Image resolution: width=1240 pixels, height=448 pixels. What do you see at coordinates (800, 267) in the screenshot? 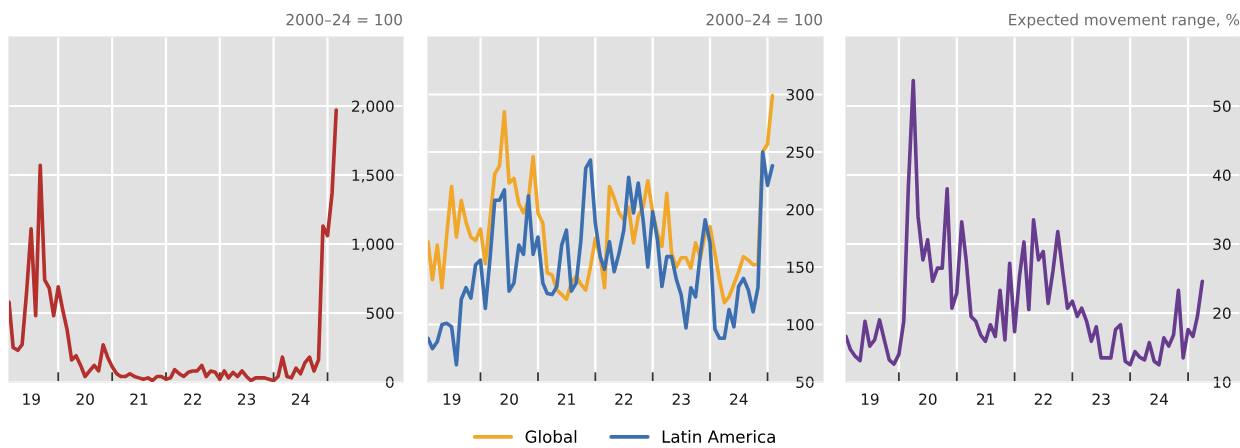
I see `y-tick-label: 150` at bounding box center [800, 267].